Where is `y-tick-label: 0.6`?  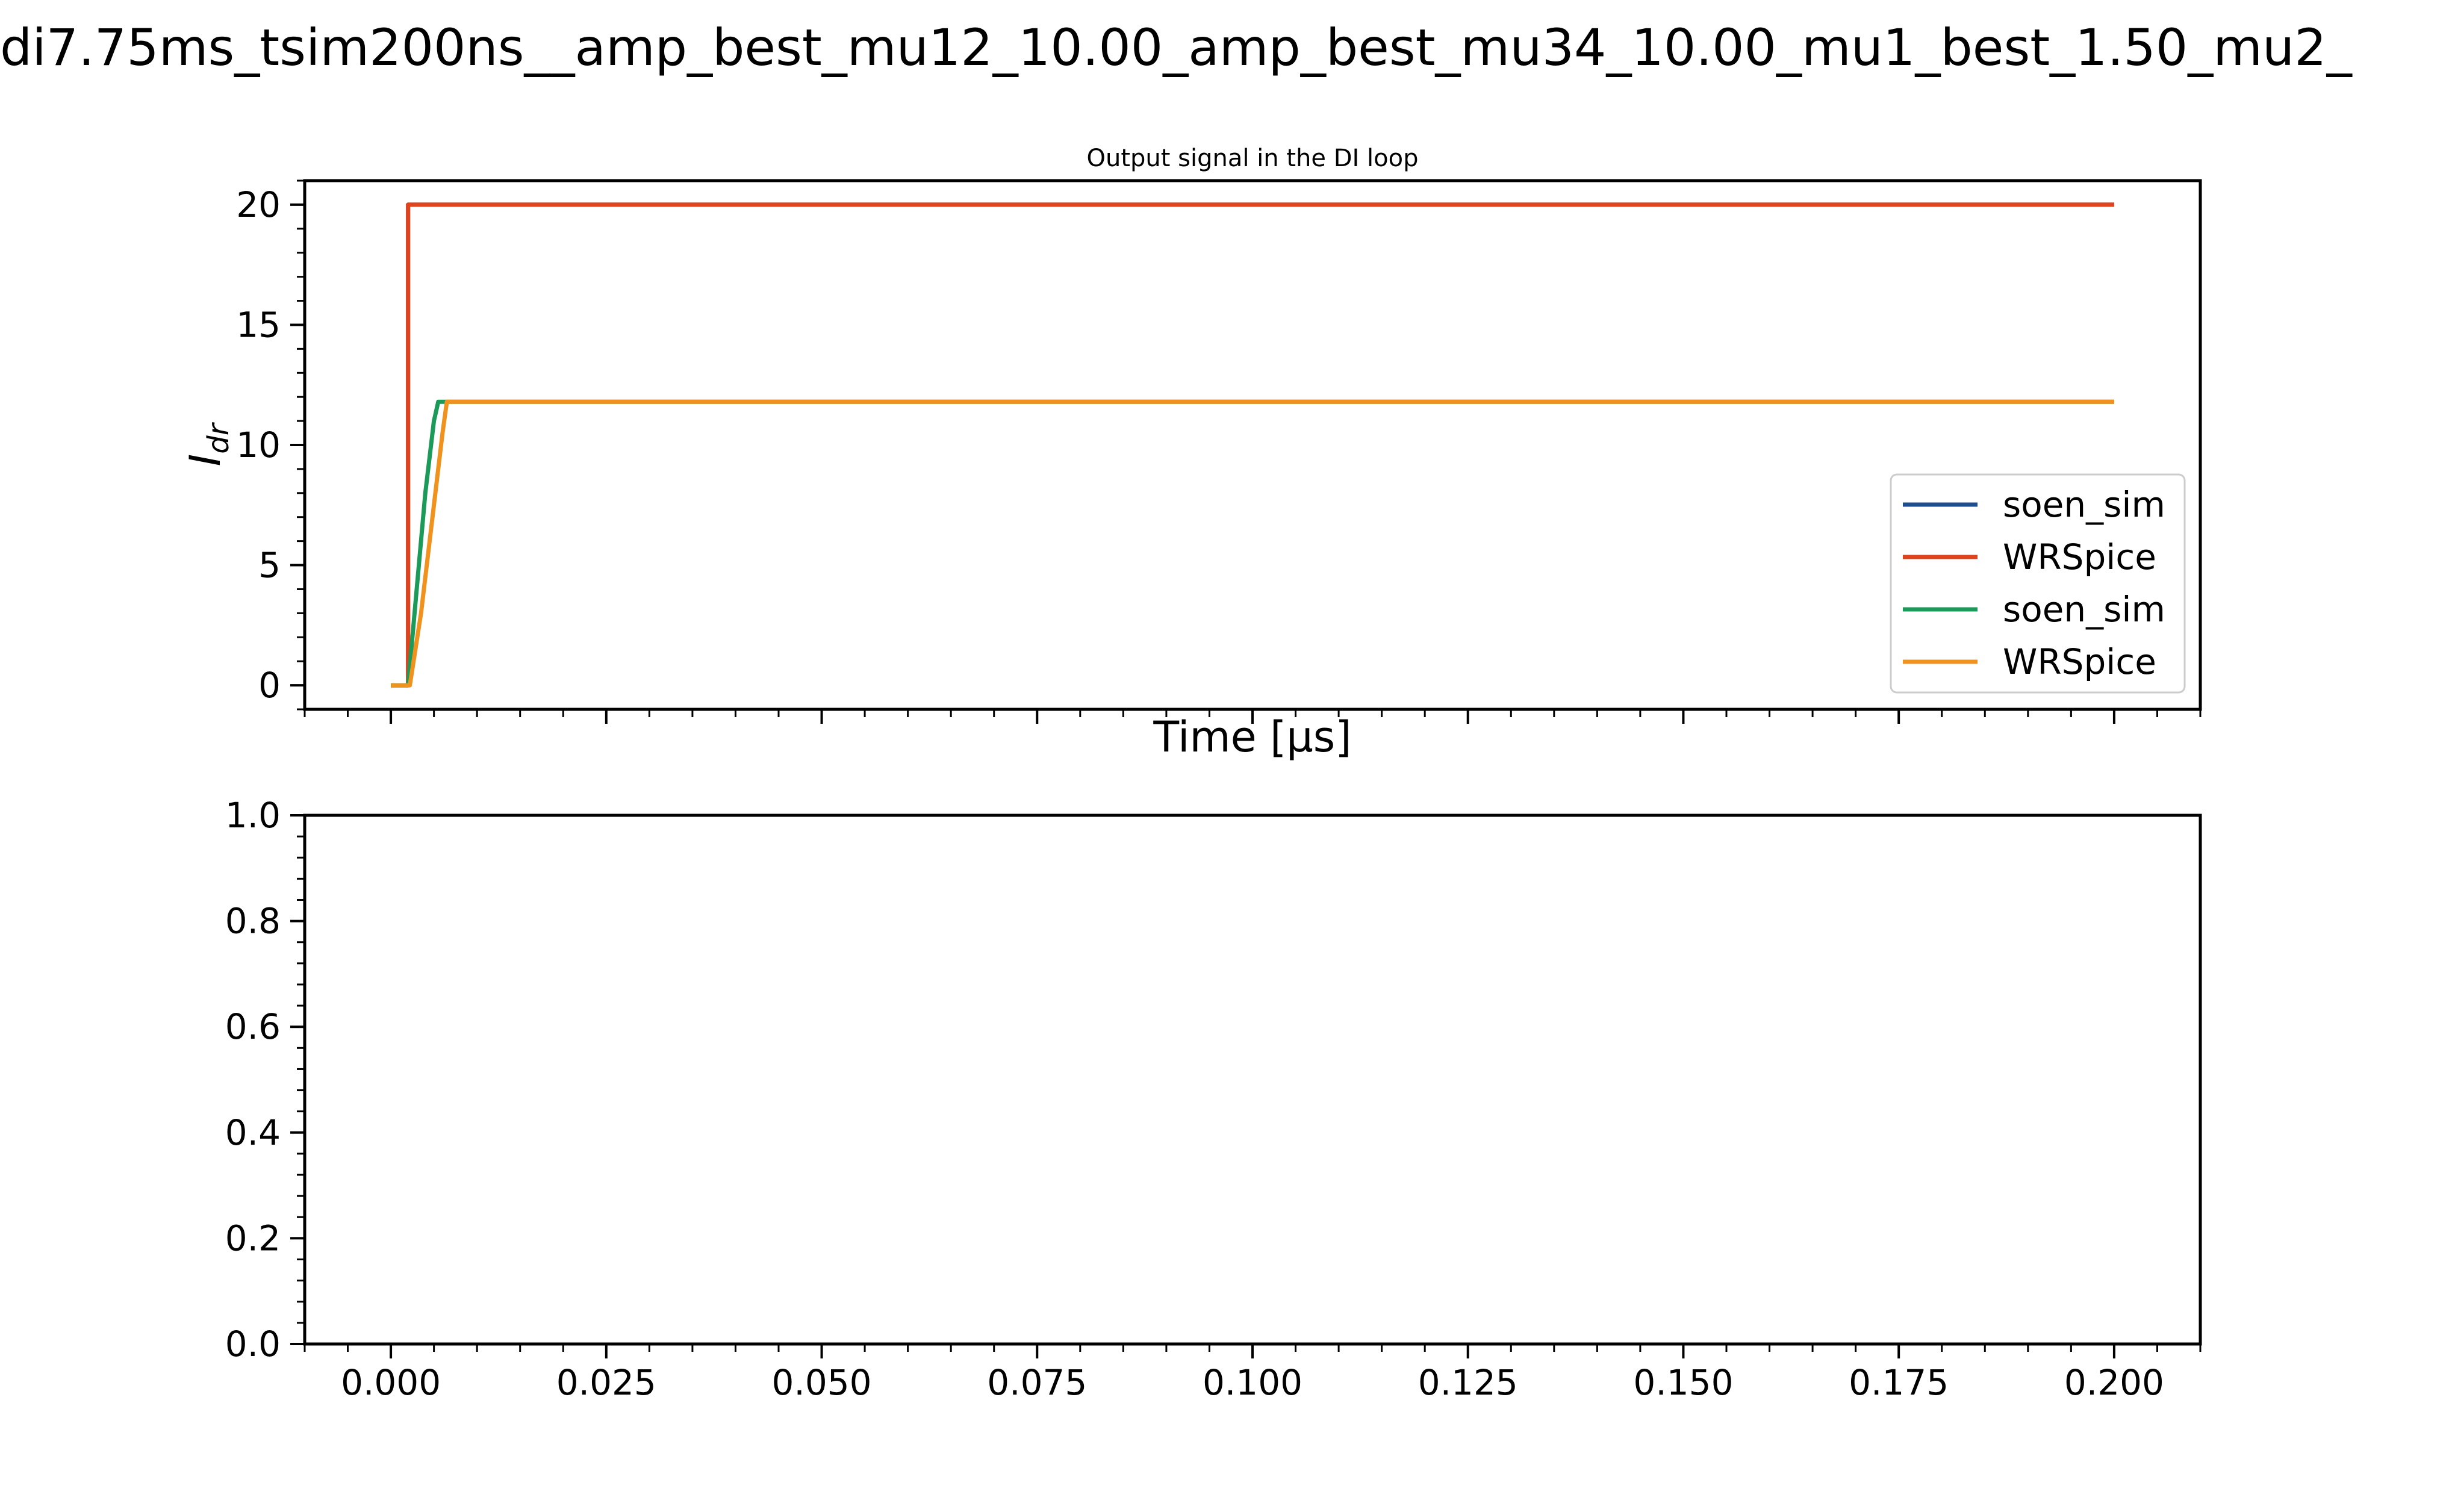 y-tick-label: 0.6 is located at coordinates (253, 1027).